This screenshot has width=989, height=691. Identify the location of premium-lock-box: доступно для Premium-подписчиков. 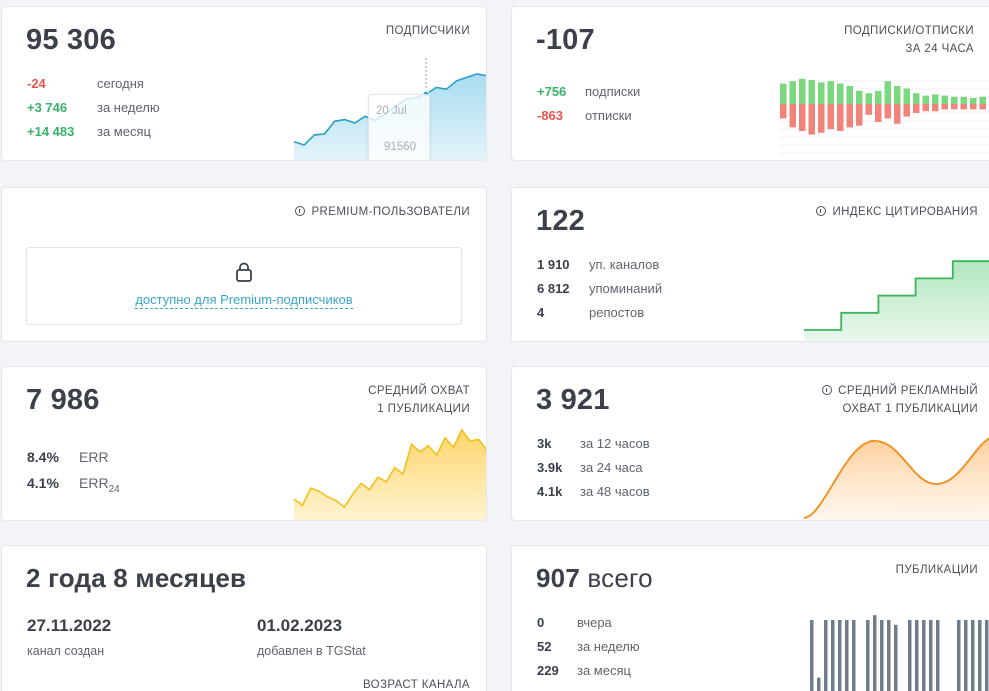
(244, 286).